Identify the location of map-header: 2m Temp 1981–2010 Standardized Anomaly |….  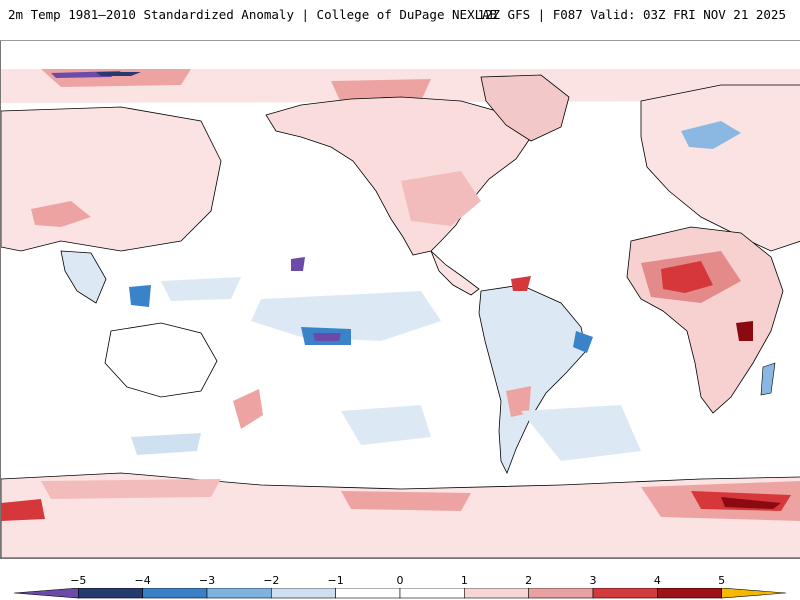
(400, 20).